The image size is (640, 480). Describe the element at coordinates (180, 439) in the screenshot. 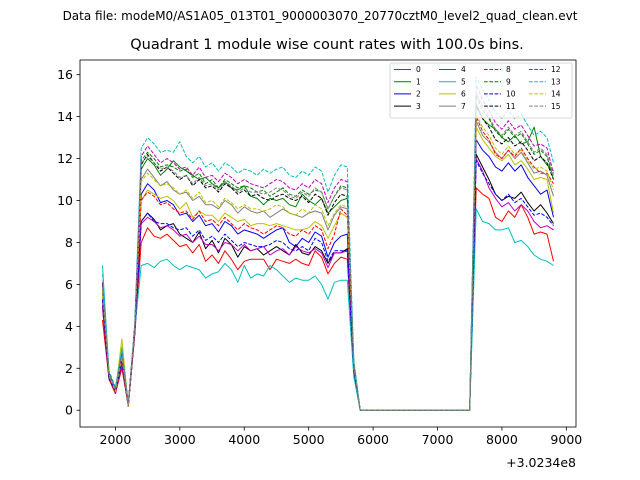

I see `x-tick-label: 3000` at that location.